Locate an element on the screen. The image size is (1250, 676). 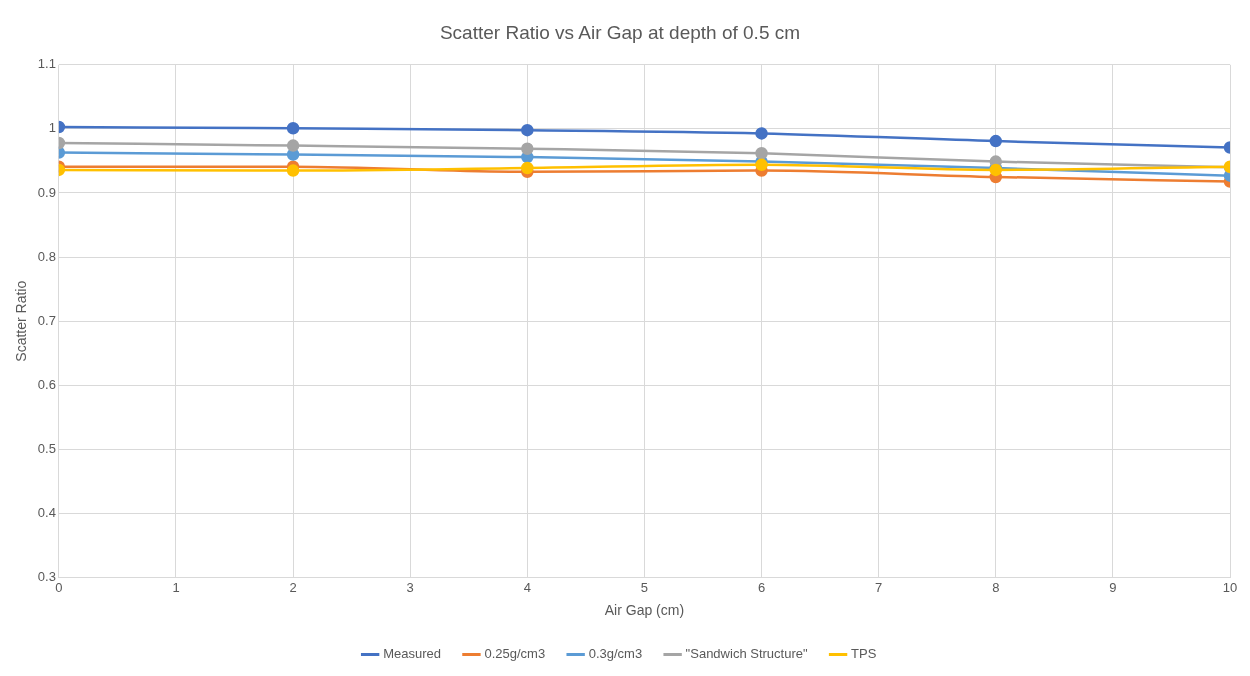
y-tick-label: 1 is located at coordinates (52, 128).